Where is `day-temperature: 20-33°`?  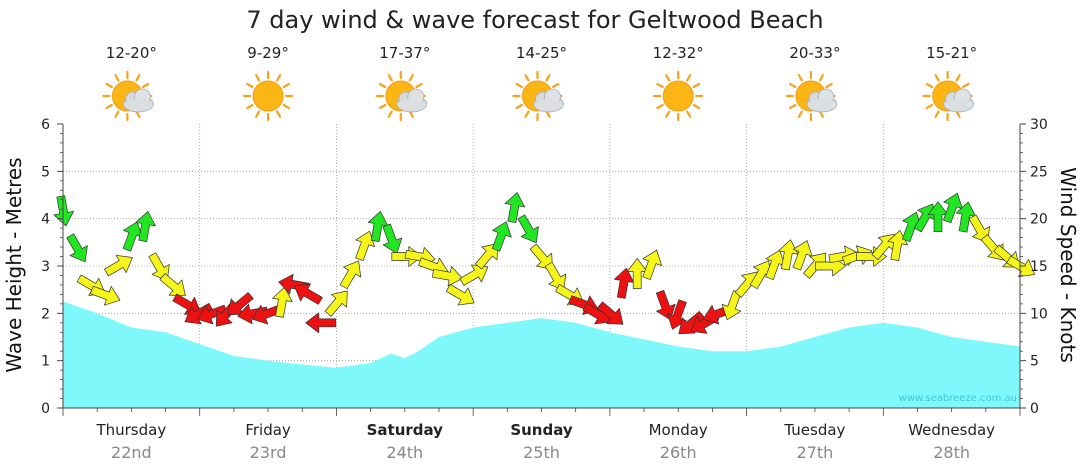
day-temperature: 20-33° is located at coordinates (814, 53).